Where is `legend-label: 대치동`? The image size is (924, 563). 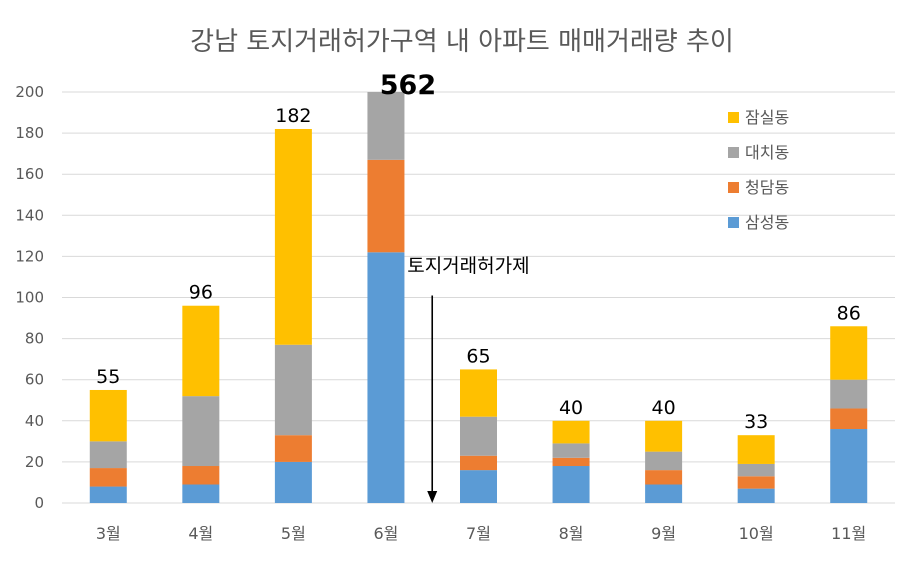
legend-label: 대치동 is located at coordinates (767, 152).